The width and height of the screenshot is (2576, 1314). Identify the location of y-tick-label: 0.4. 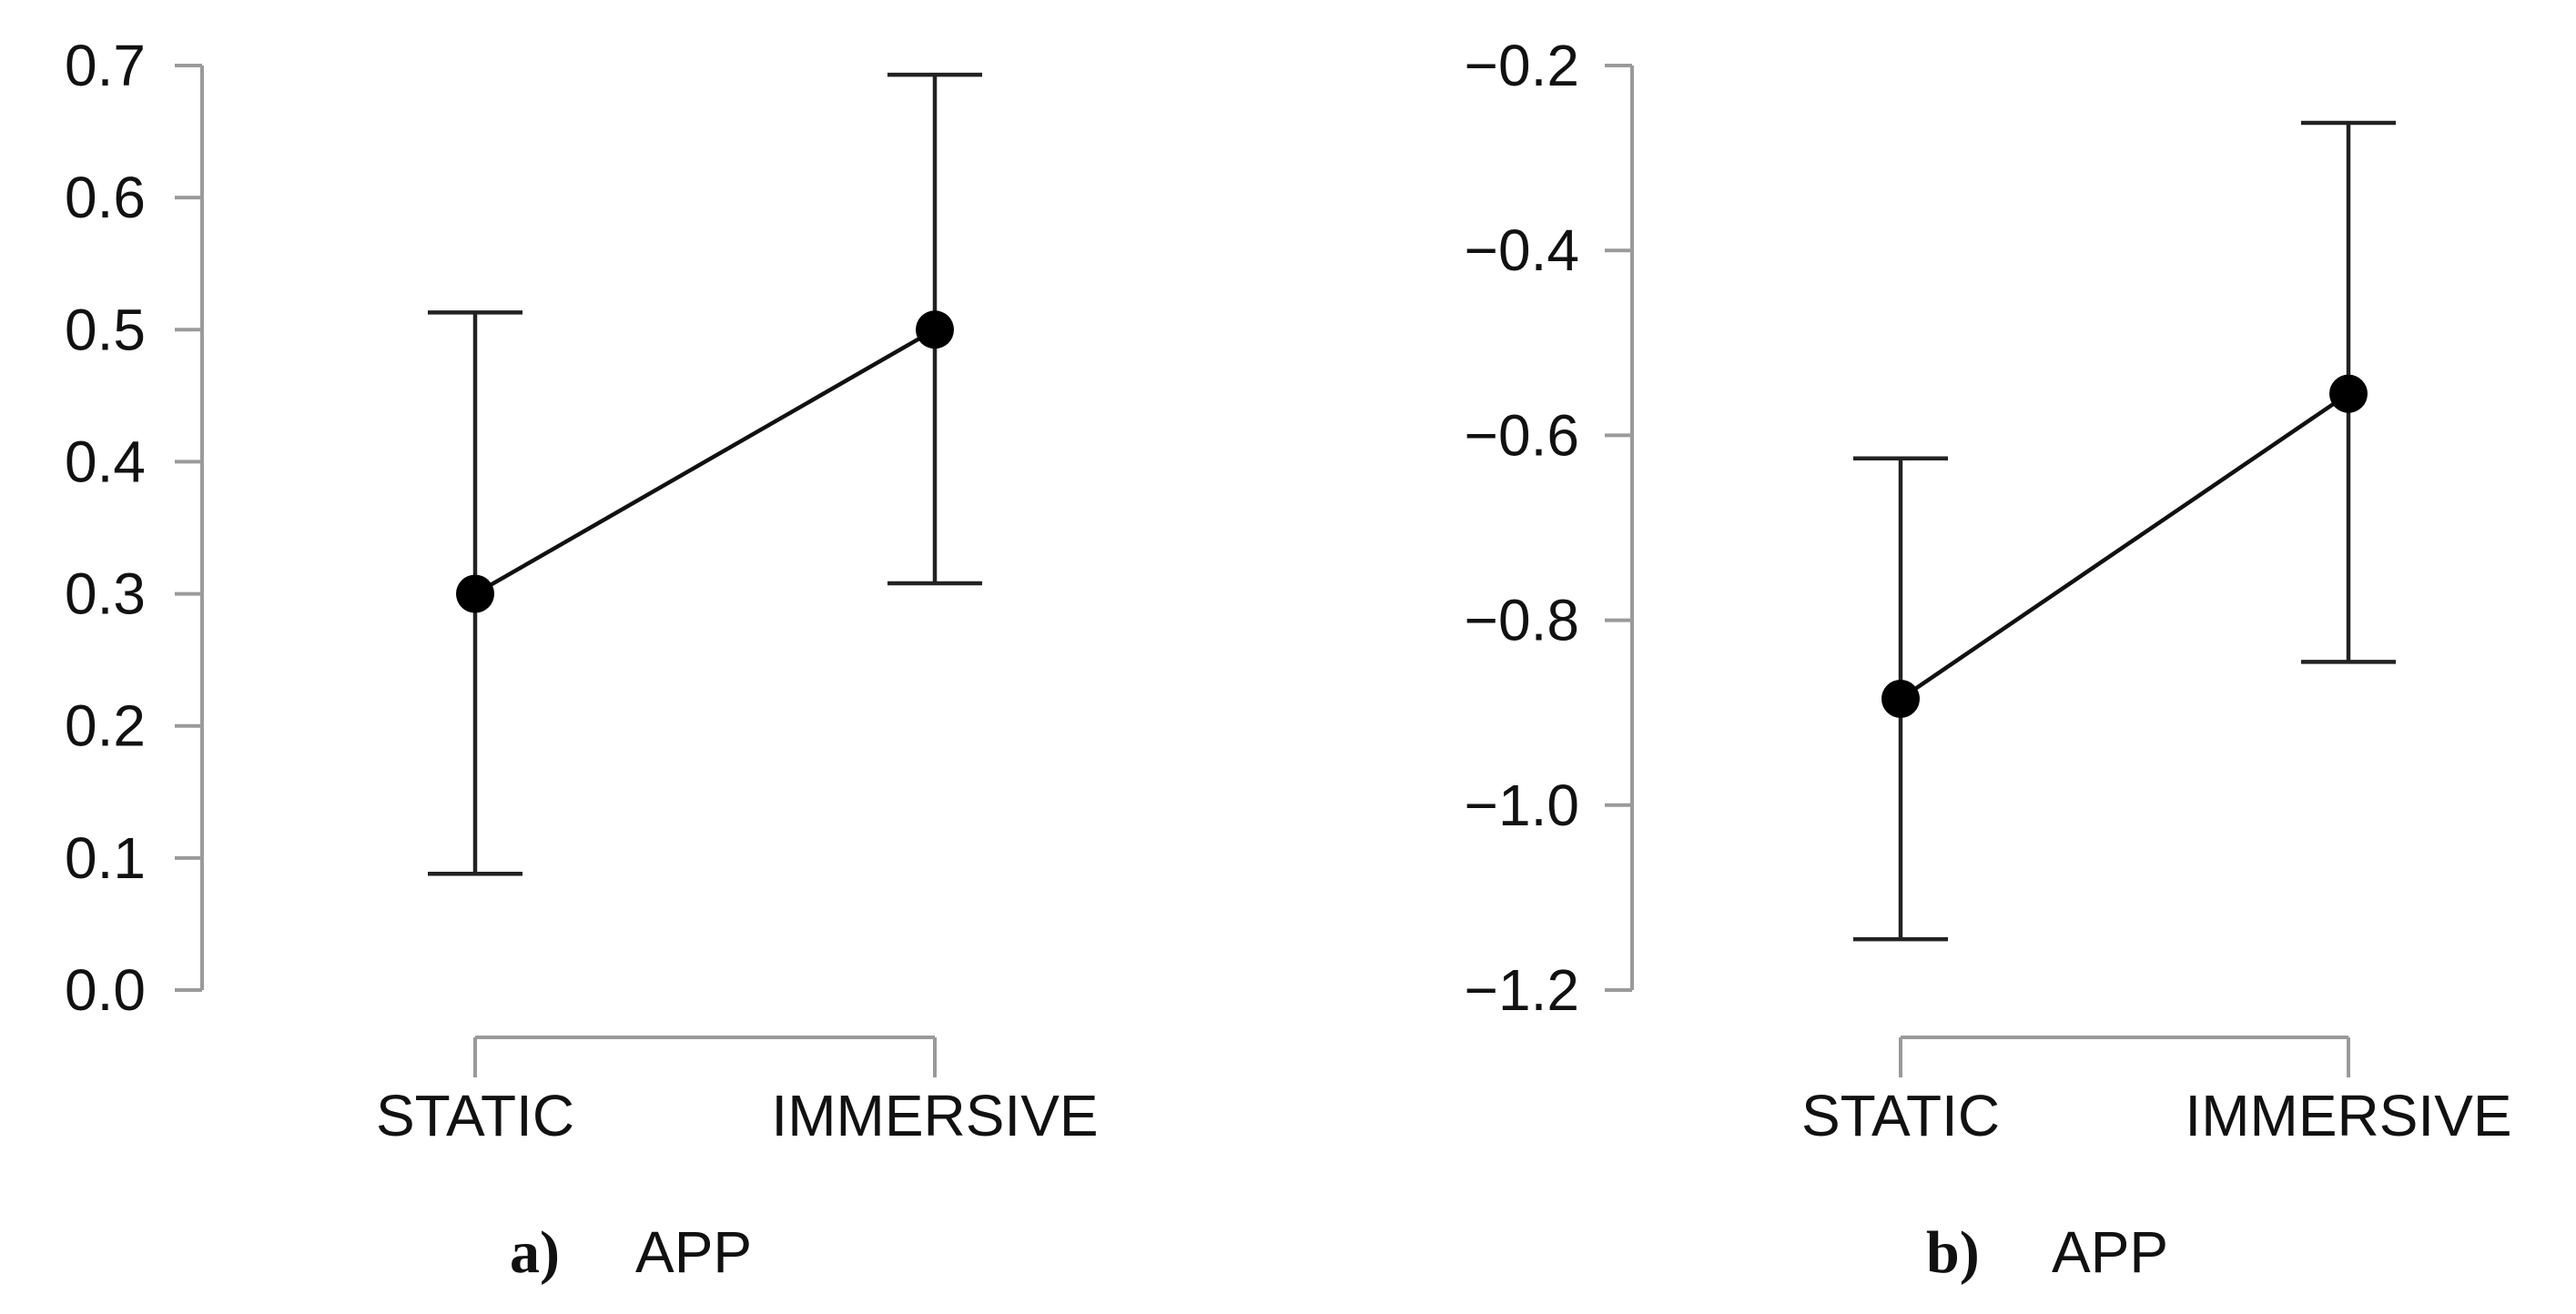
(105, 461).